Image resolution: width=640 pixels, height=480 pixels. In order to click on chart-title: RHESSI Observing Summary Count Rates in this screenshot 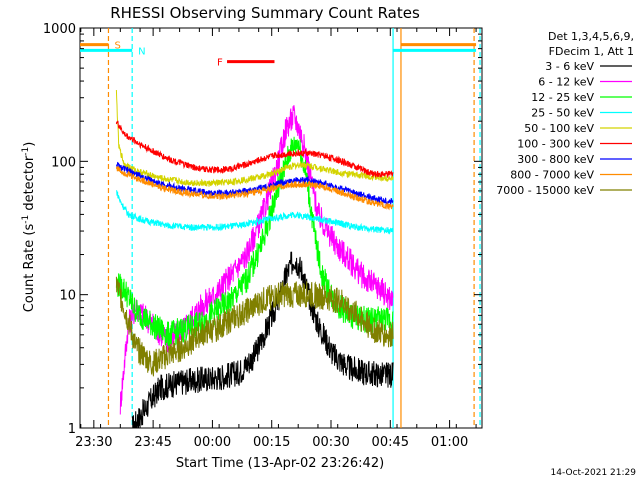, I will do `click(265, 13)`.